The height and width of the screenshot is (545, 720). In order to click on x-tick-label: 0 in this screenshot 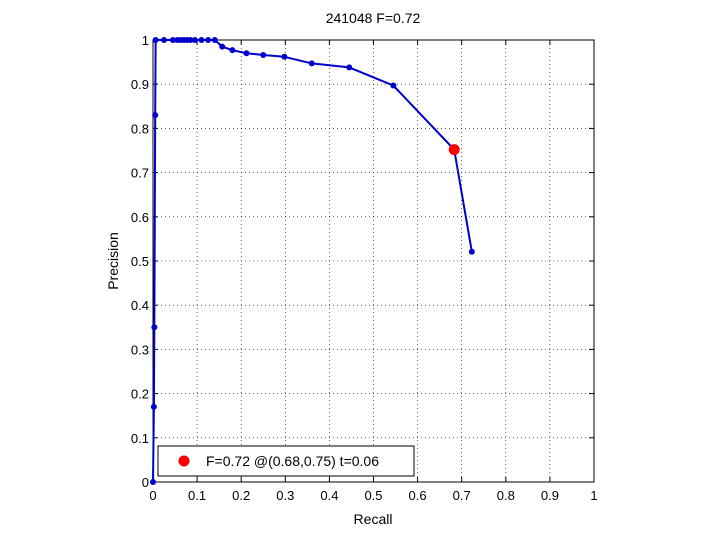, I will do `click(152, 495)`.